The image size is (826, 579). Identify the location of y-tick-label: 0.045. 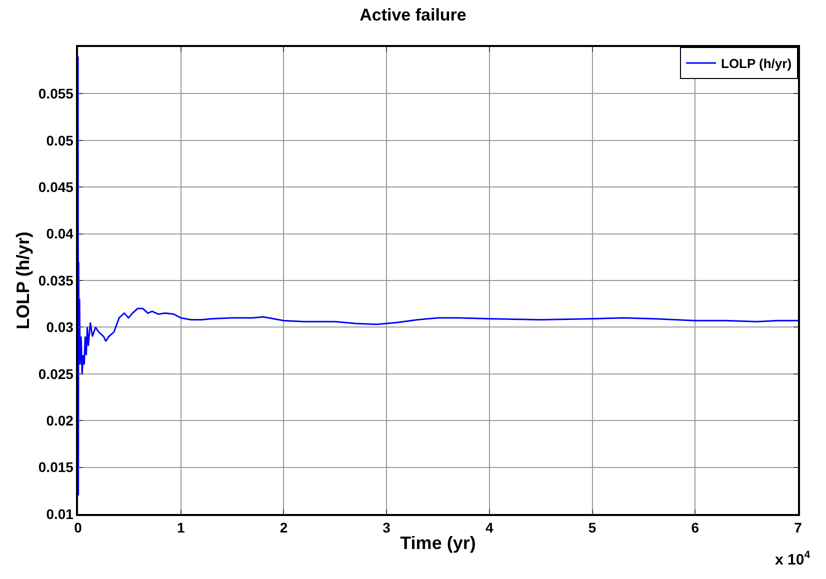
(56, 187).